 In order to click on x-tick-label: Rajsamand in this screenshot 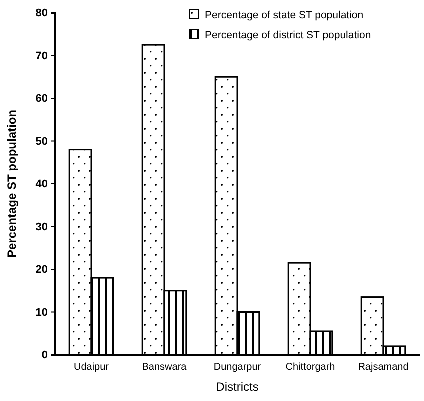, I will do `click(383, 368)`.